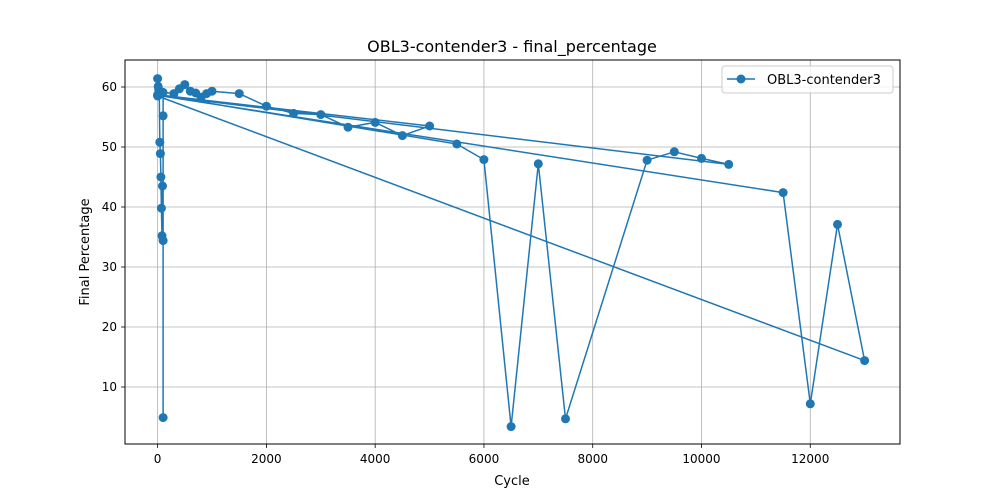  Describe the element at coordinates (109, 267) in the screenshot. I see `y-tick-label: 30` at that location.